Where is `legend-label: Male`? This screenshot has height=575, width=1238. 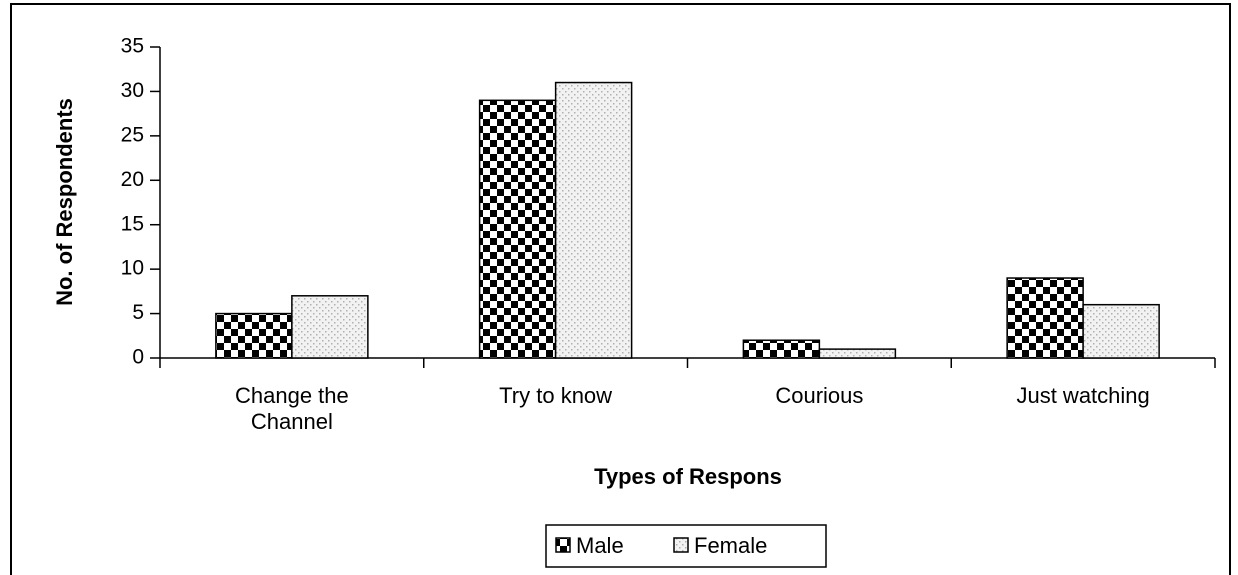 legend-label: Male is located at coordinates (600, 545).